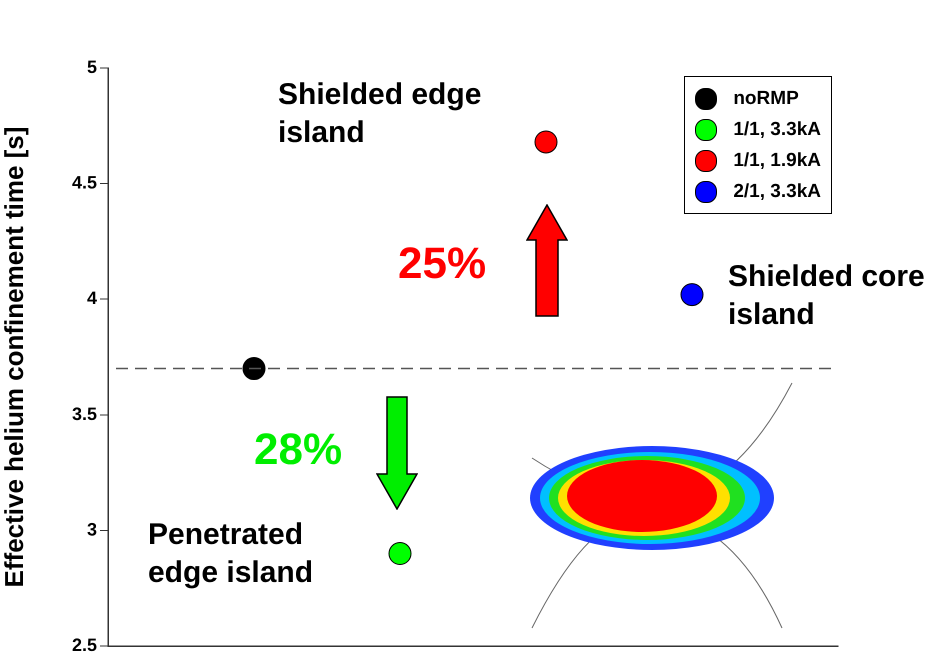 The image size is (928, 667). I want to click on legend-label: noRMP, so click(766, 99).